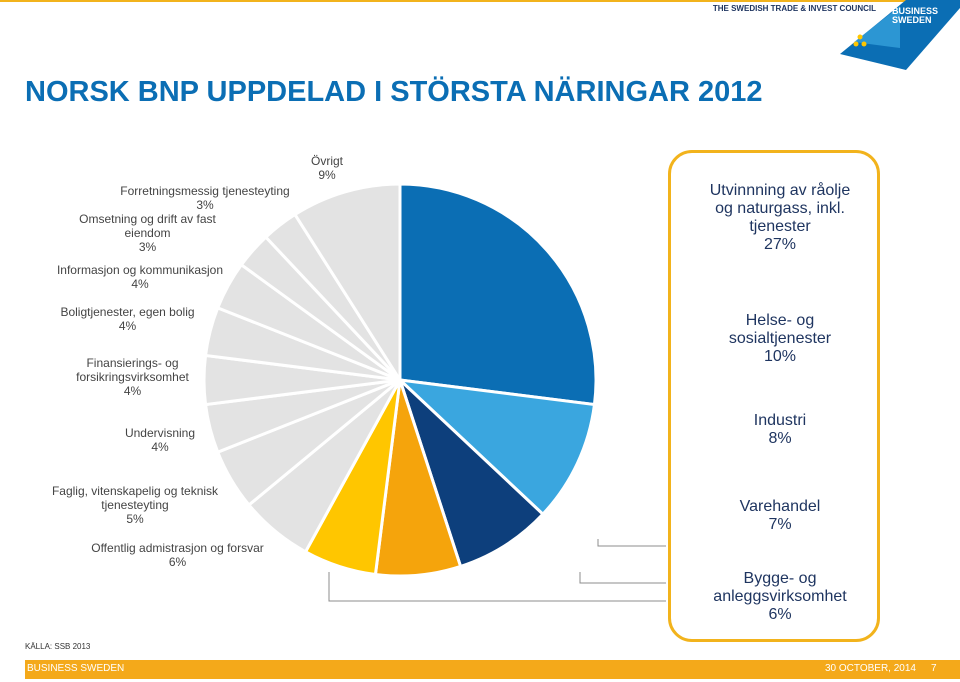 This screenshot has height=682, width=960. I want to click on callout-label-2: Industri 8%, so click(780, 430).